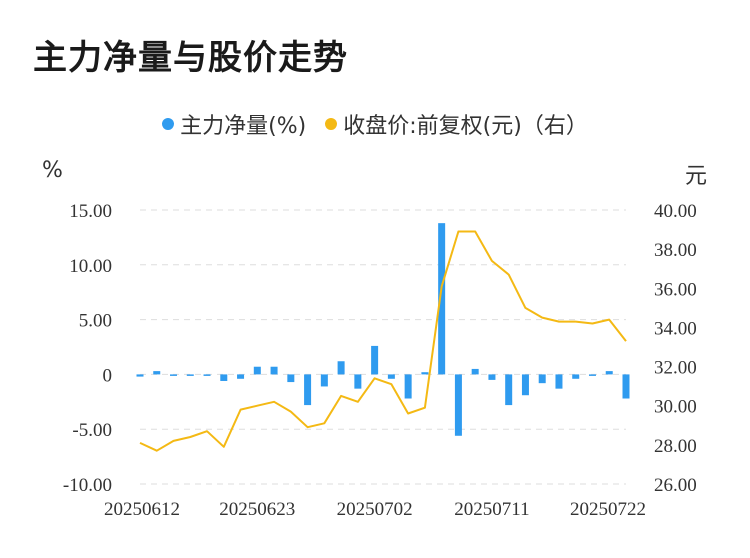 The width and height of the screenshot is (750, 558). What do you see at coordinates (142, 509) in the screenshot?
I see `x-tick-label: 20250612` at bounding box center [142, 509].